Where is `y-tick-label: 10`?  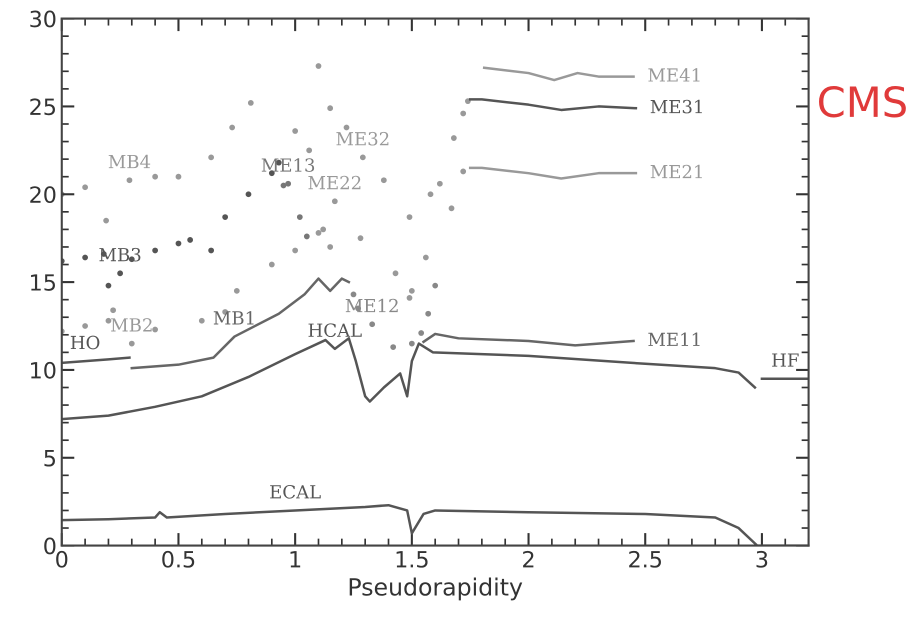
y-tick-label: 10 is located at coordinates (43, 370).